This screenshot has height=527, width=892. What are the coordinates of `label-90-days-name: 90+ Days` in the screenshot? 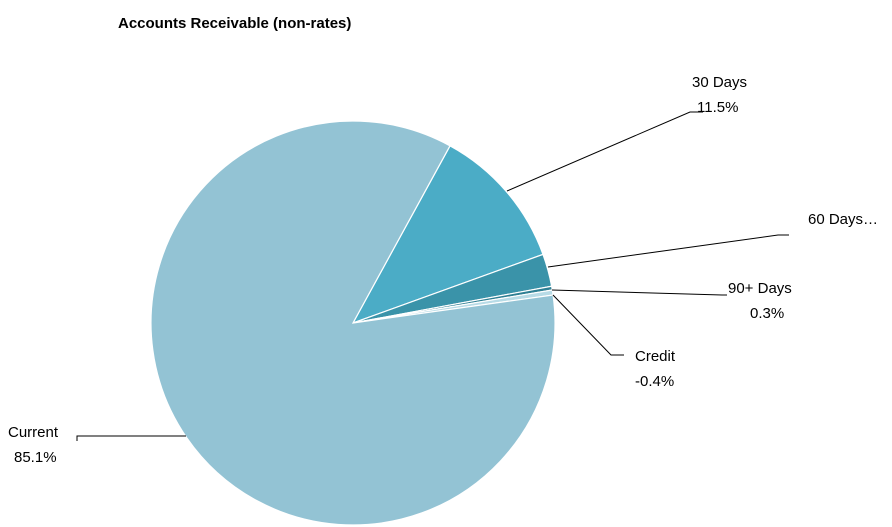 It's located at (760, 288).